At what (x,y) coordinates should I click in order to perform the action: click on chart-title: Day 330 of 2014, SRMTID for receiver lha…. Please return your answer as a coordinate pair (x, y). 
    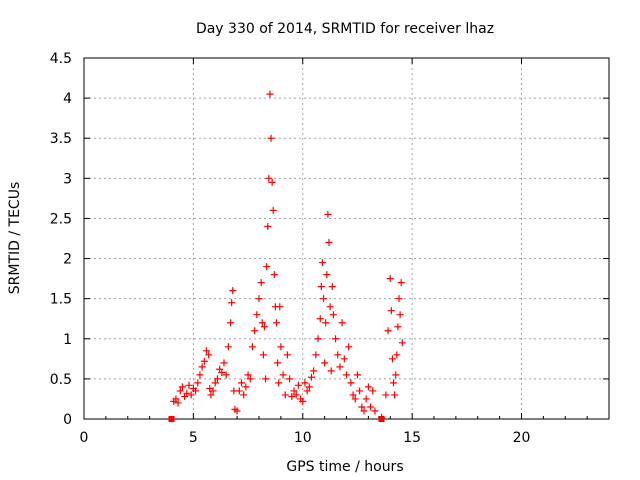
    Looking at the image, I should click on (345, 29).